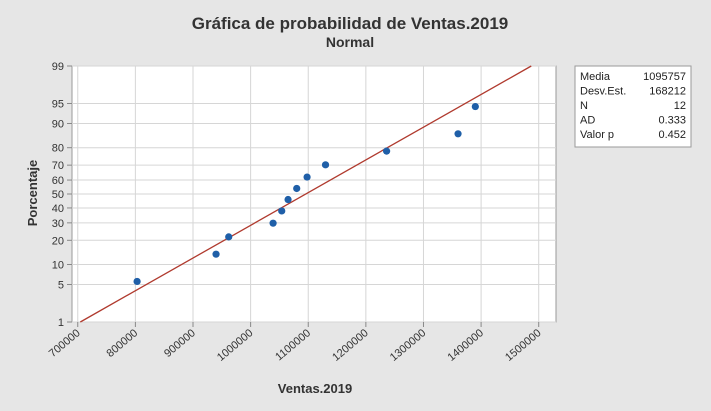  Describe the element at coordinates (180, 343) in the screenshot. I see `x-tick-label: 900000` at that location.